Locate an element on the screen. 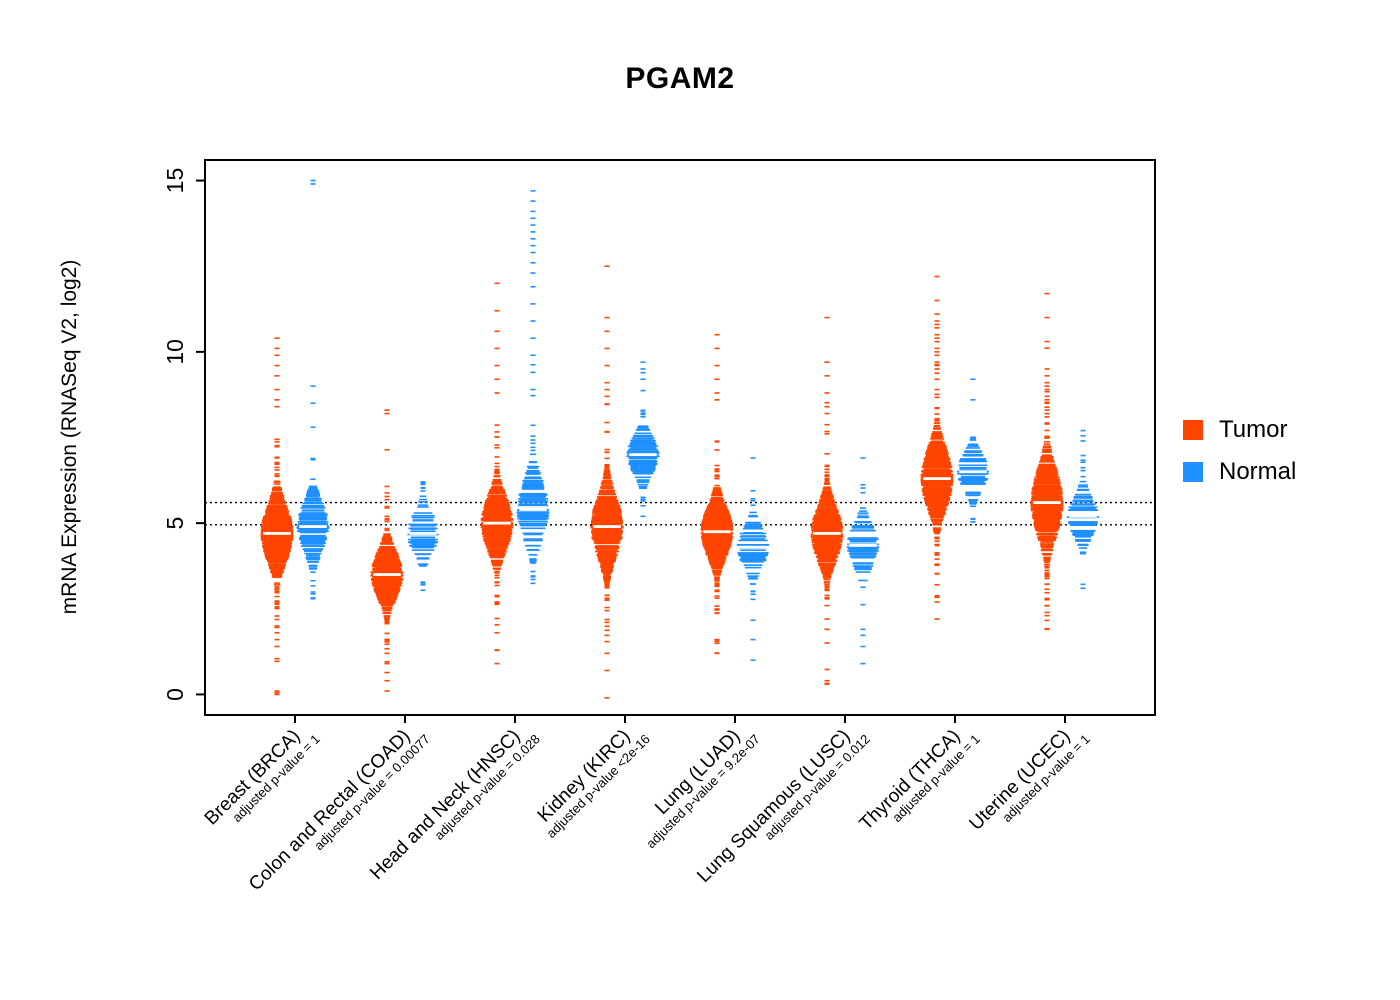 This screenshot has width=1400, height=1000. y-tick-label: 0 is located at coordinates (175, 694).